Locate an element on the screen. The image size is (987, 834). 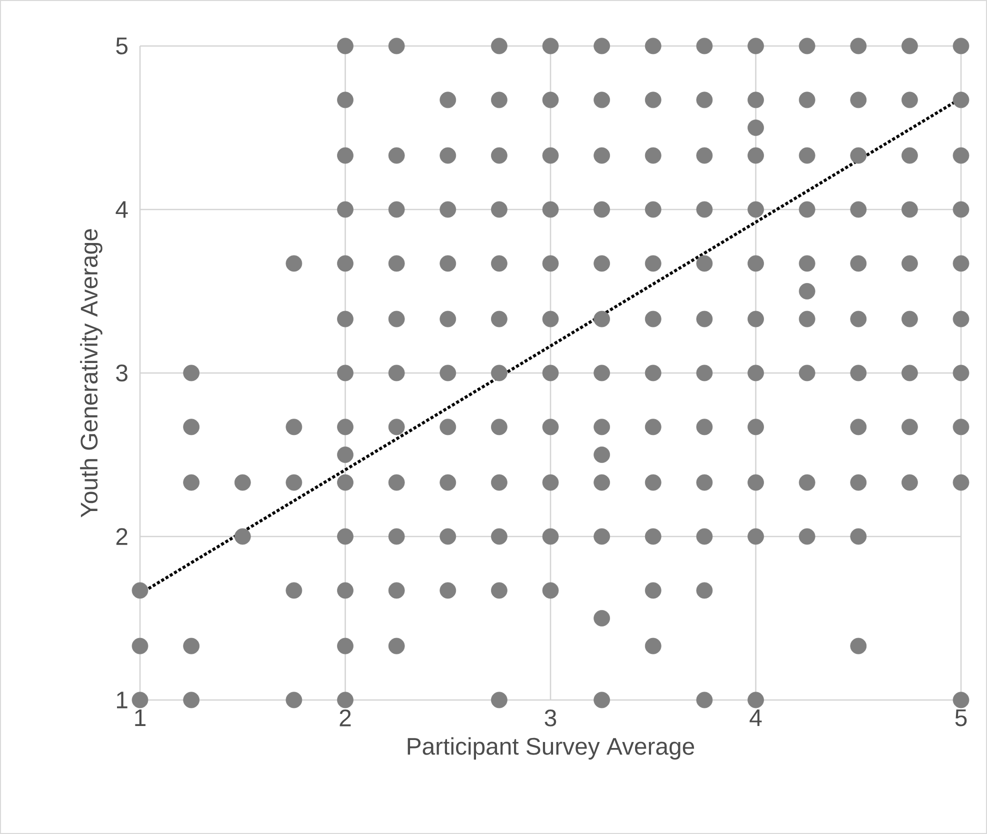
y-tick-label: 5 is located at coordinates (122, 46).